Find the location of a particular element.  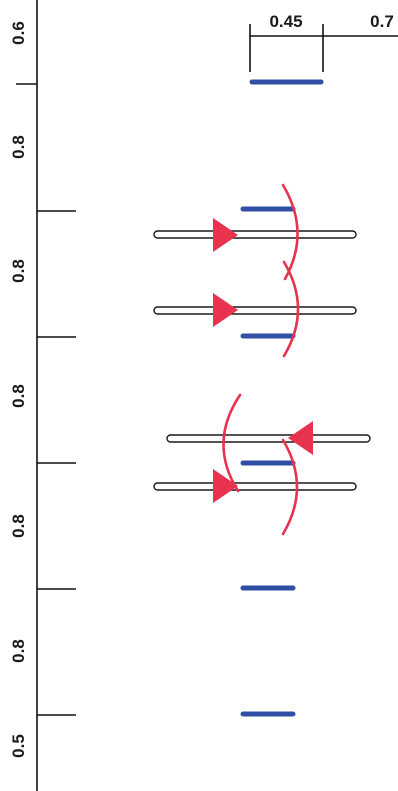

red-arrows is located at coordinates (263, 360).